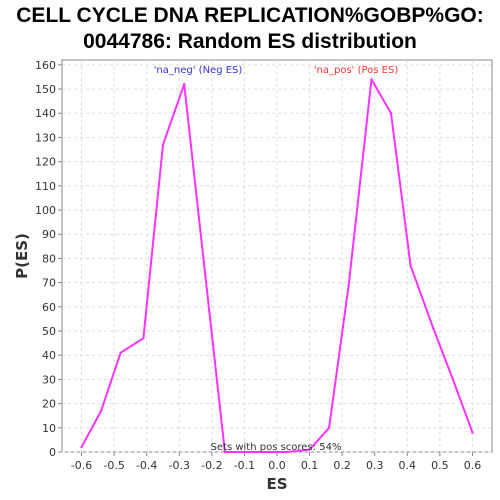 The height and width of the screenshot is (500, 500). I want to click on y-tick-label: 90, so click(49, 234).